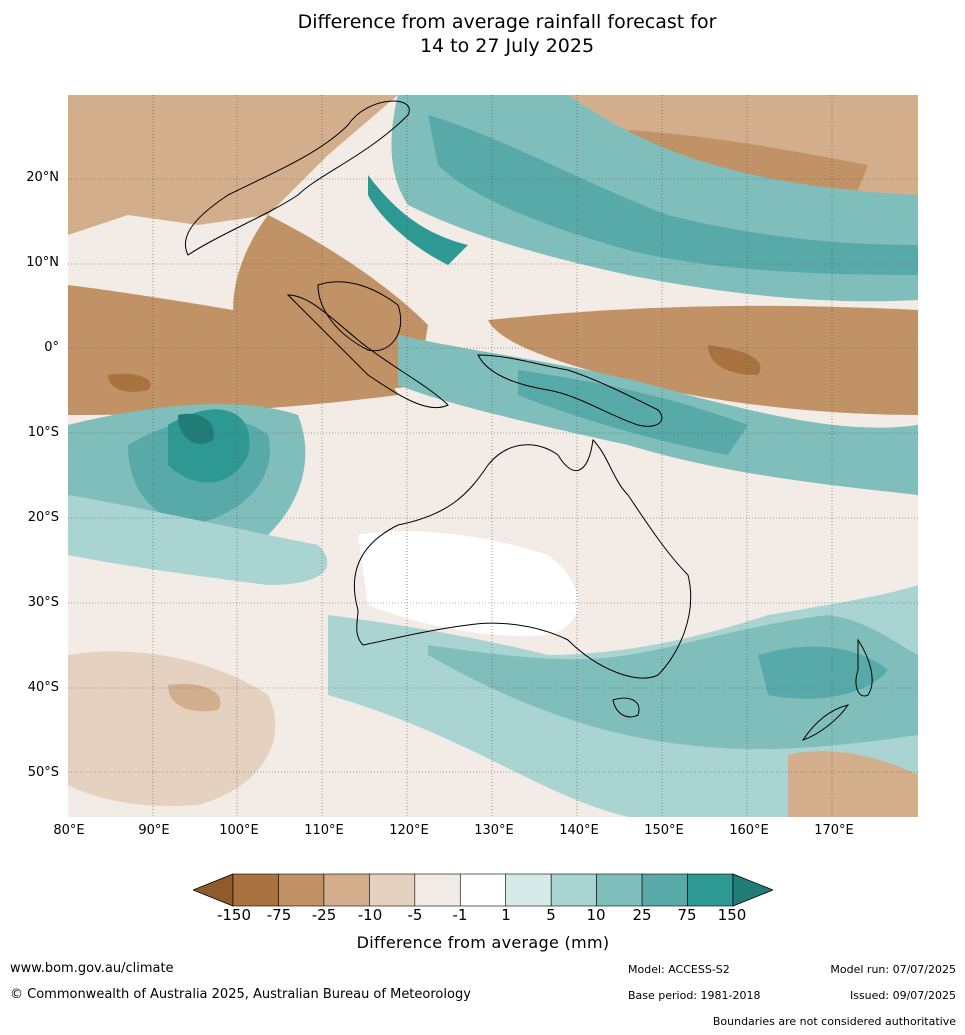 The image size is (965, 1035). What do you see at coordinates (43, 517) in the screenshot?
I see `lat-label-20s: 20°S` at bounding box center [43, 517].